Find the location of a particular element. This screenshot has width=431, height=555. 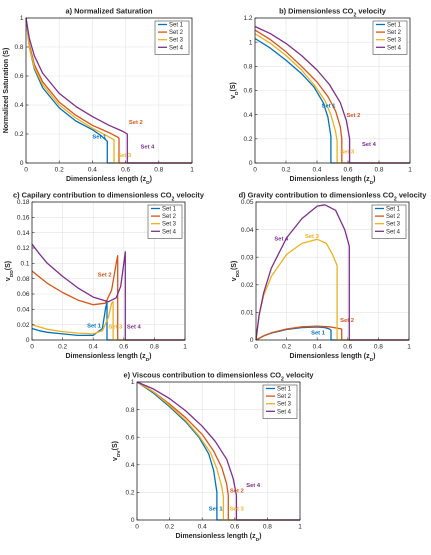

y-tick-label: 1.2 is located at coordinates (247, 18).